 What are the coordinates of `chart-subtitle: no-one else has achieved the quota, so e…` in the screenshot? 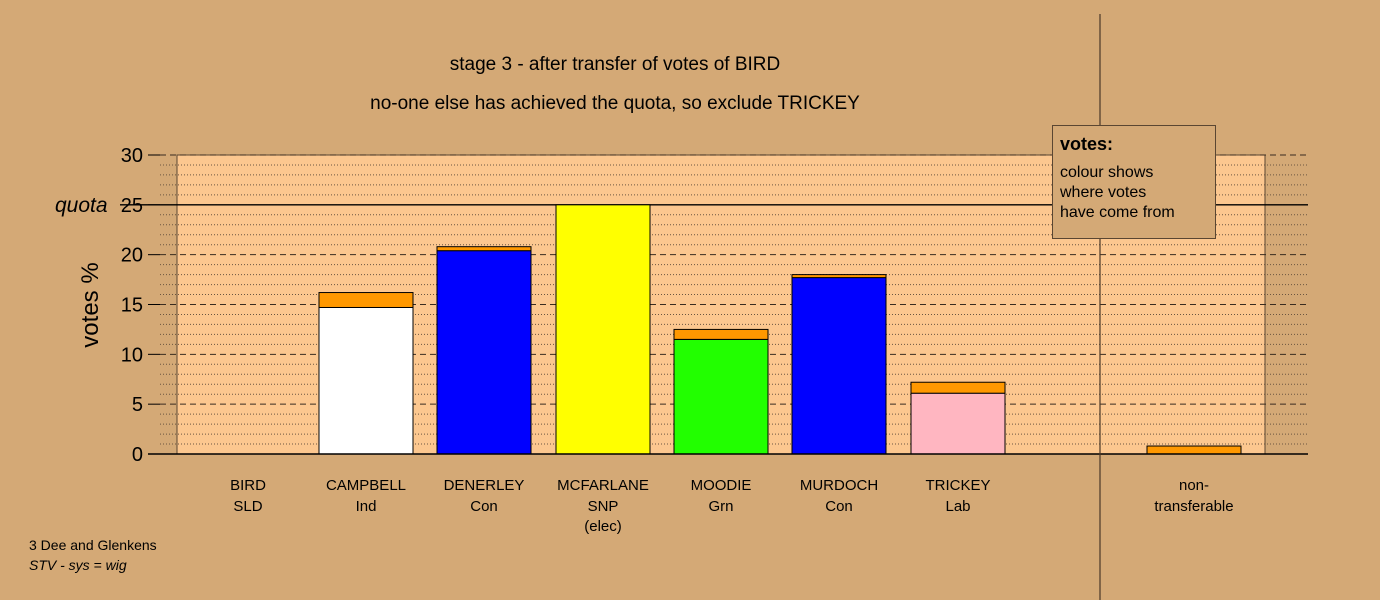 It's located at (615, 103).